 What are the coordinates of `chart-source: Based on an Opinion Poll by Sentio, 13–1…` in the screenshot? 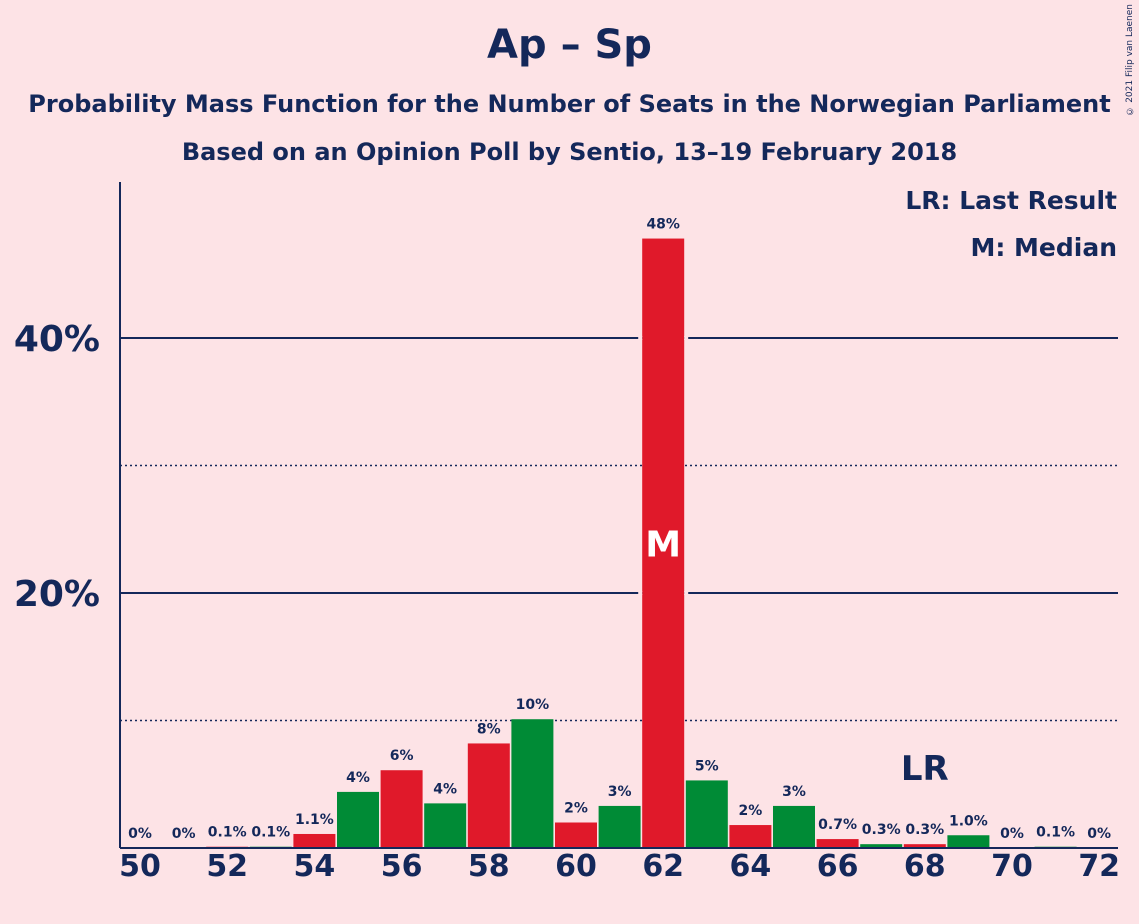 It's located at (569, 152).